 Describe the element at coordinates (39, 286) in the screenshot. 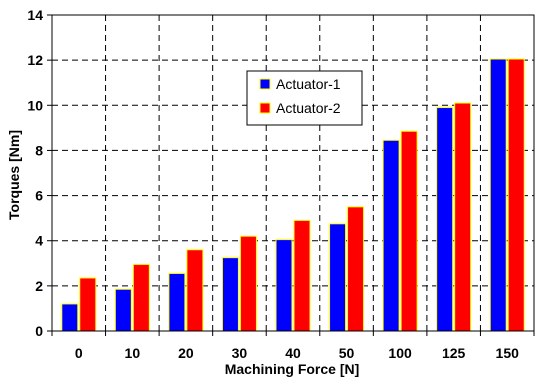

I see `y-tick-label: 2` at that location.